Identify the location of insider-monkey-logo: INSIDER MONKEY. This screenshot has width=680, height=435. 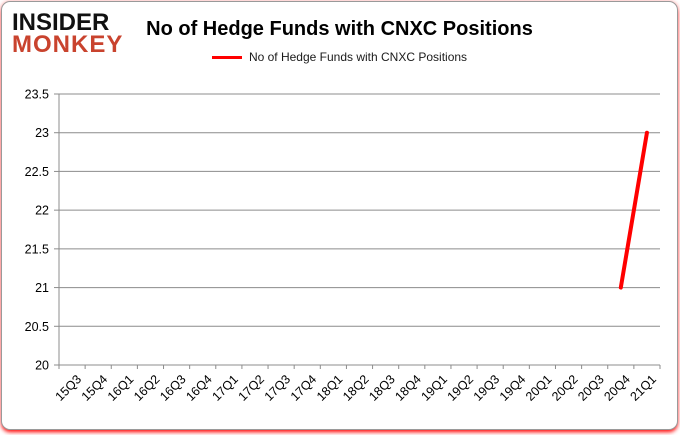
(68, 33).